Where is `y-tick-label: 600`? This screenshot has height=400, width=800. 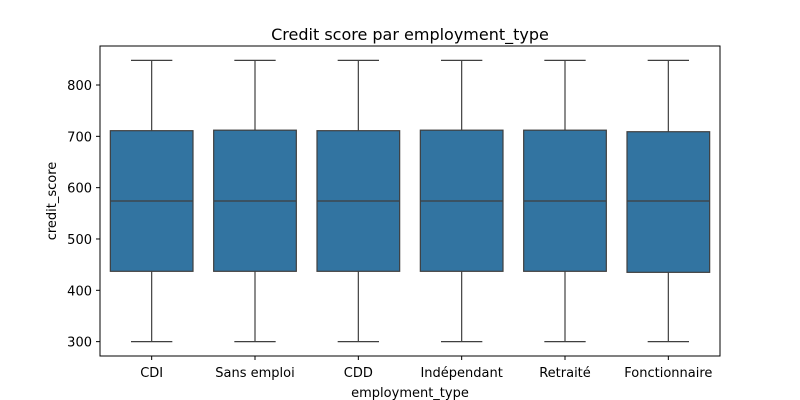 y-tick-label: 600 is located at coordinates (79, 189).